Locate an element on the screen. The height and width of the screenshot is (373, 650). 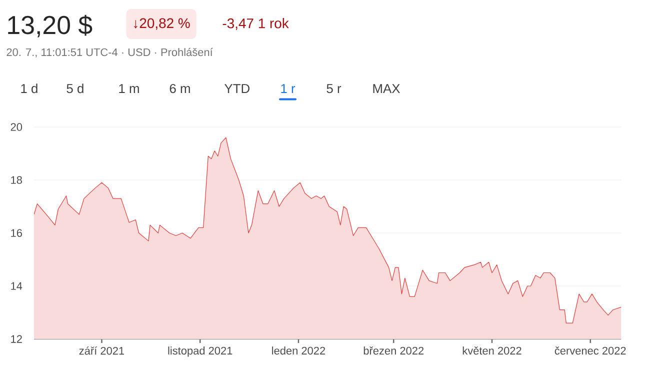
y-tick-label: 12 is located at coordinates (16, 339).